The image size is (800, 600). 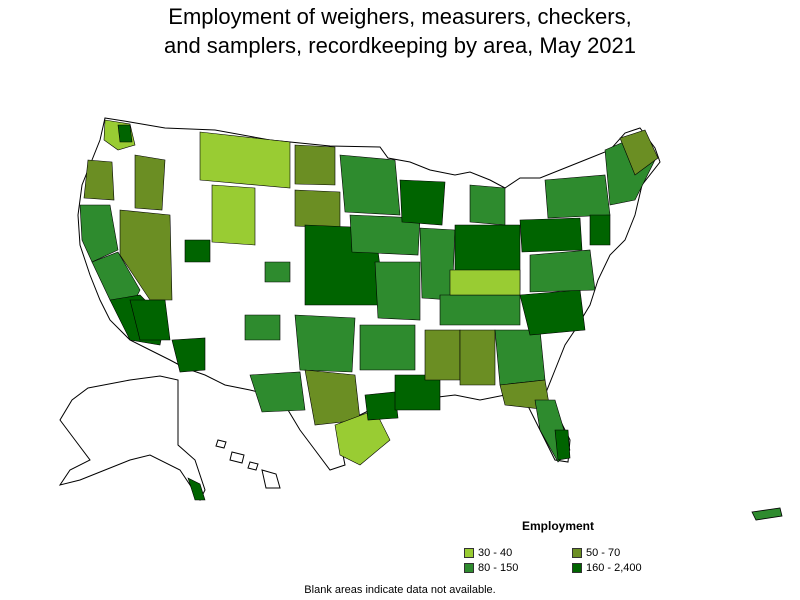 What do you see at coordinates (233, 215) in the screenshot?
I see `region-wyoming` at bounding box center [233, 215].